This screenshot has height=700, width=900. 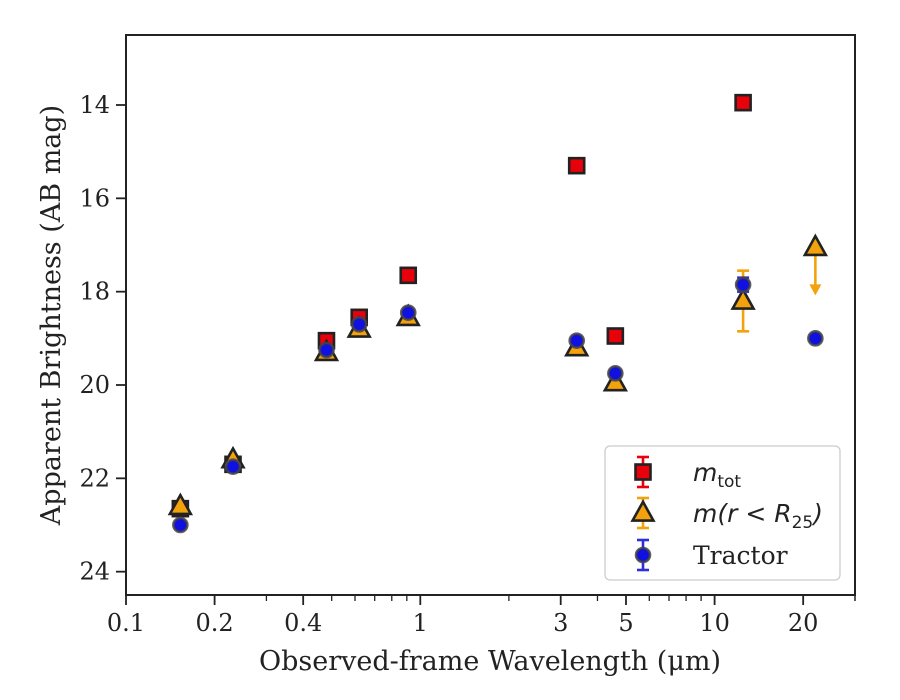 What do you see at coordinates (625, 623) in the screenshot?
I see `x-tick-label: 5` at bounding box center [625, 623].